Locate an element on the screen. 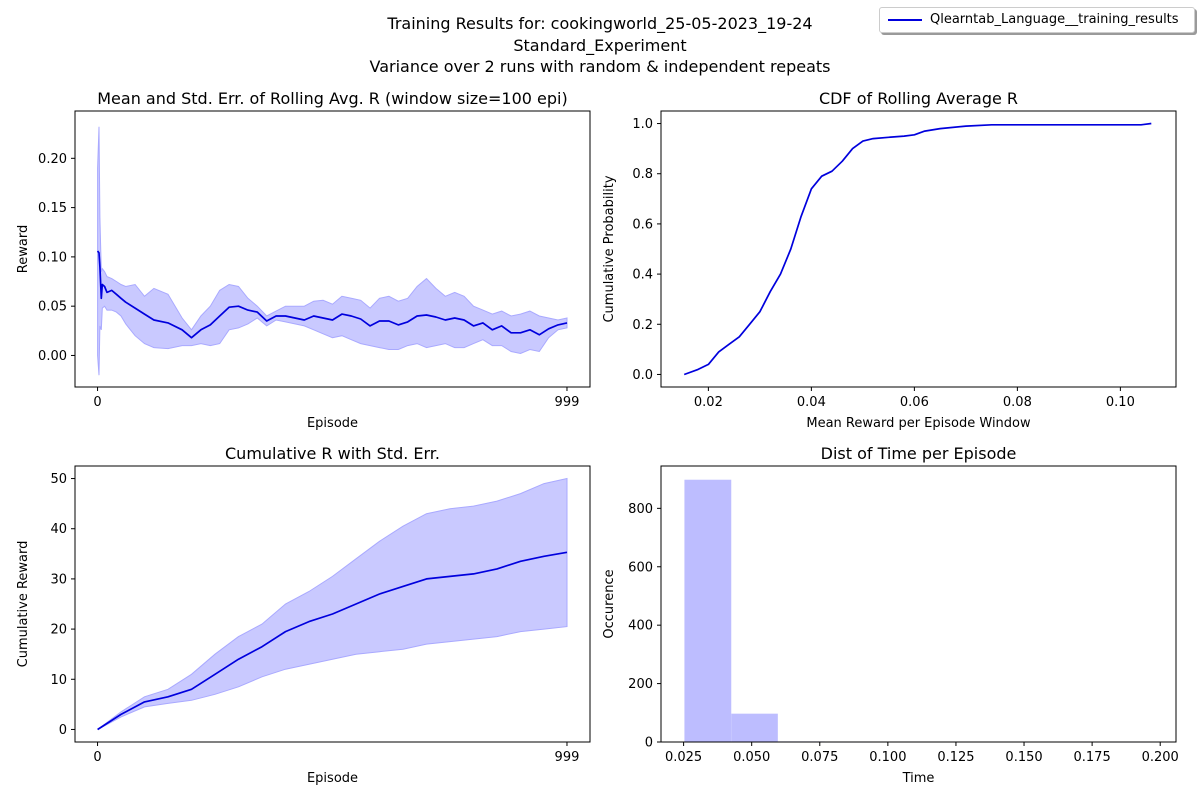 This screenshot has width=1200, height=800. x-axis-label: Mean Reward per Episode Window is located at coordinates (918, 423).